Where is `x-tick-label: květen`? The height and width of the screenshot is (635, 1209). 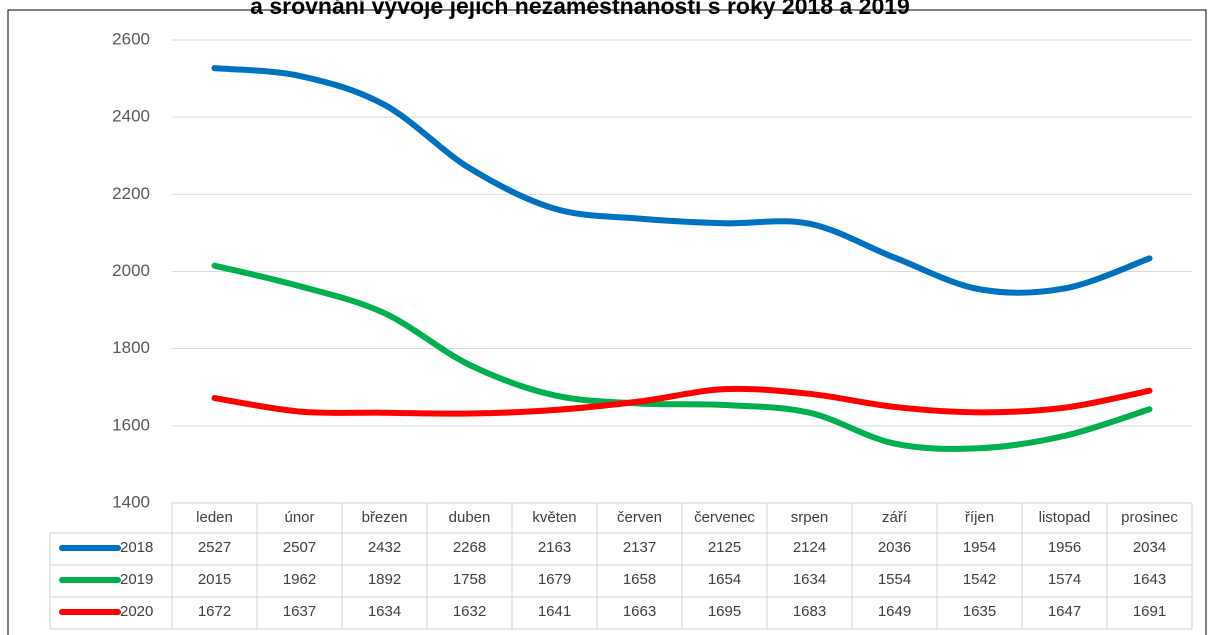
x-tick-label: květen is located at coordinates (554, 517).